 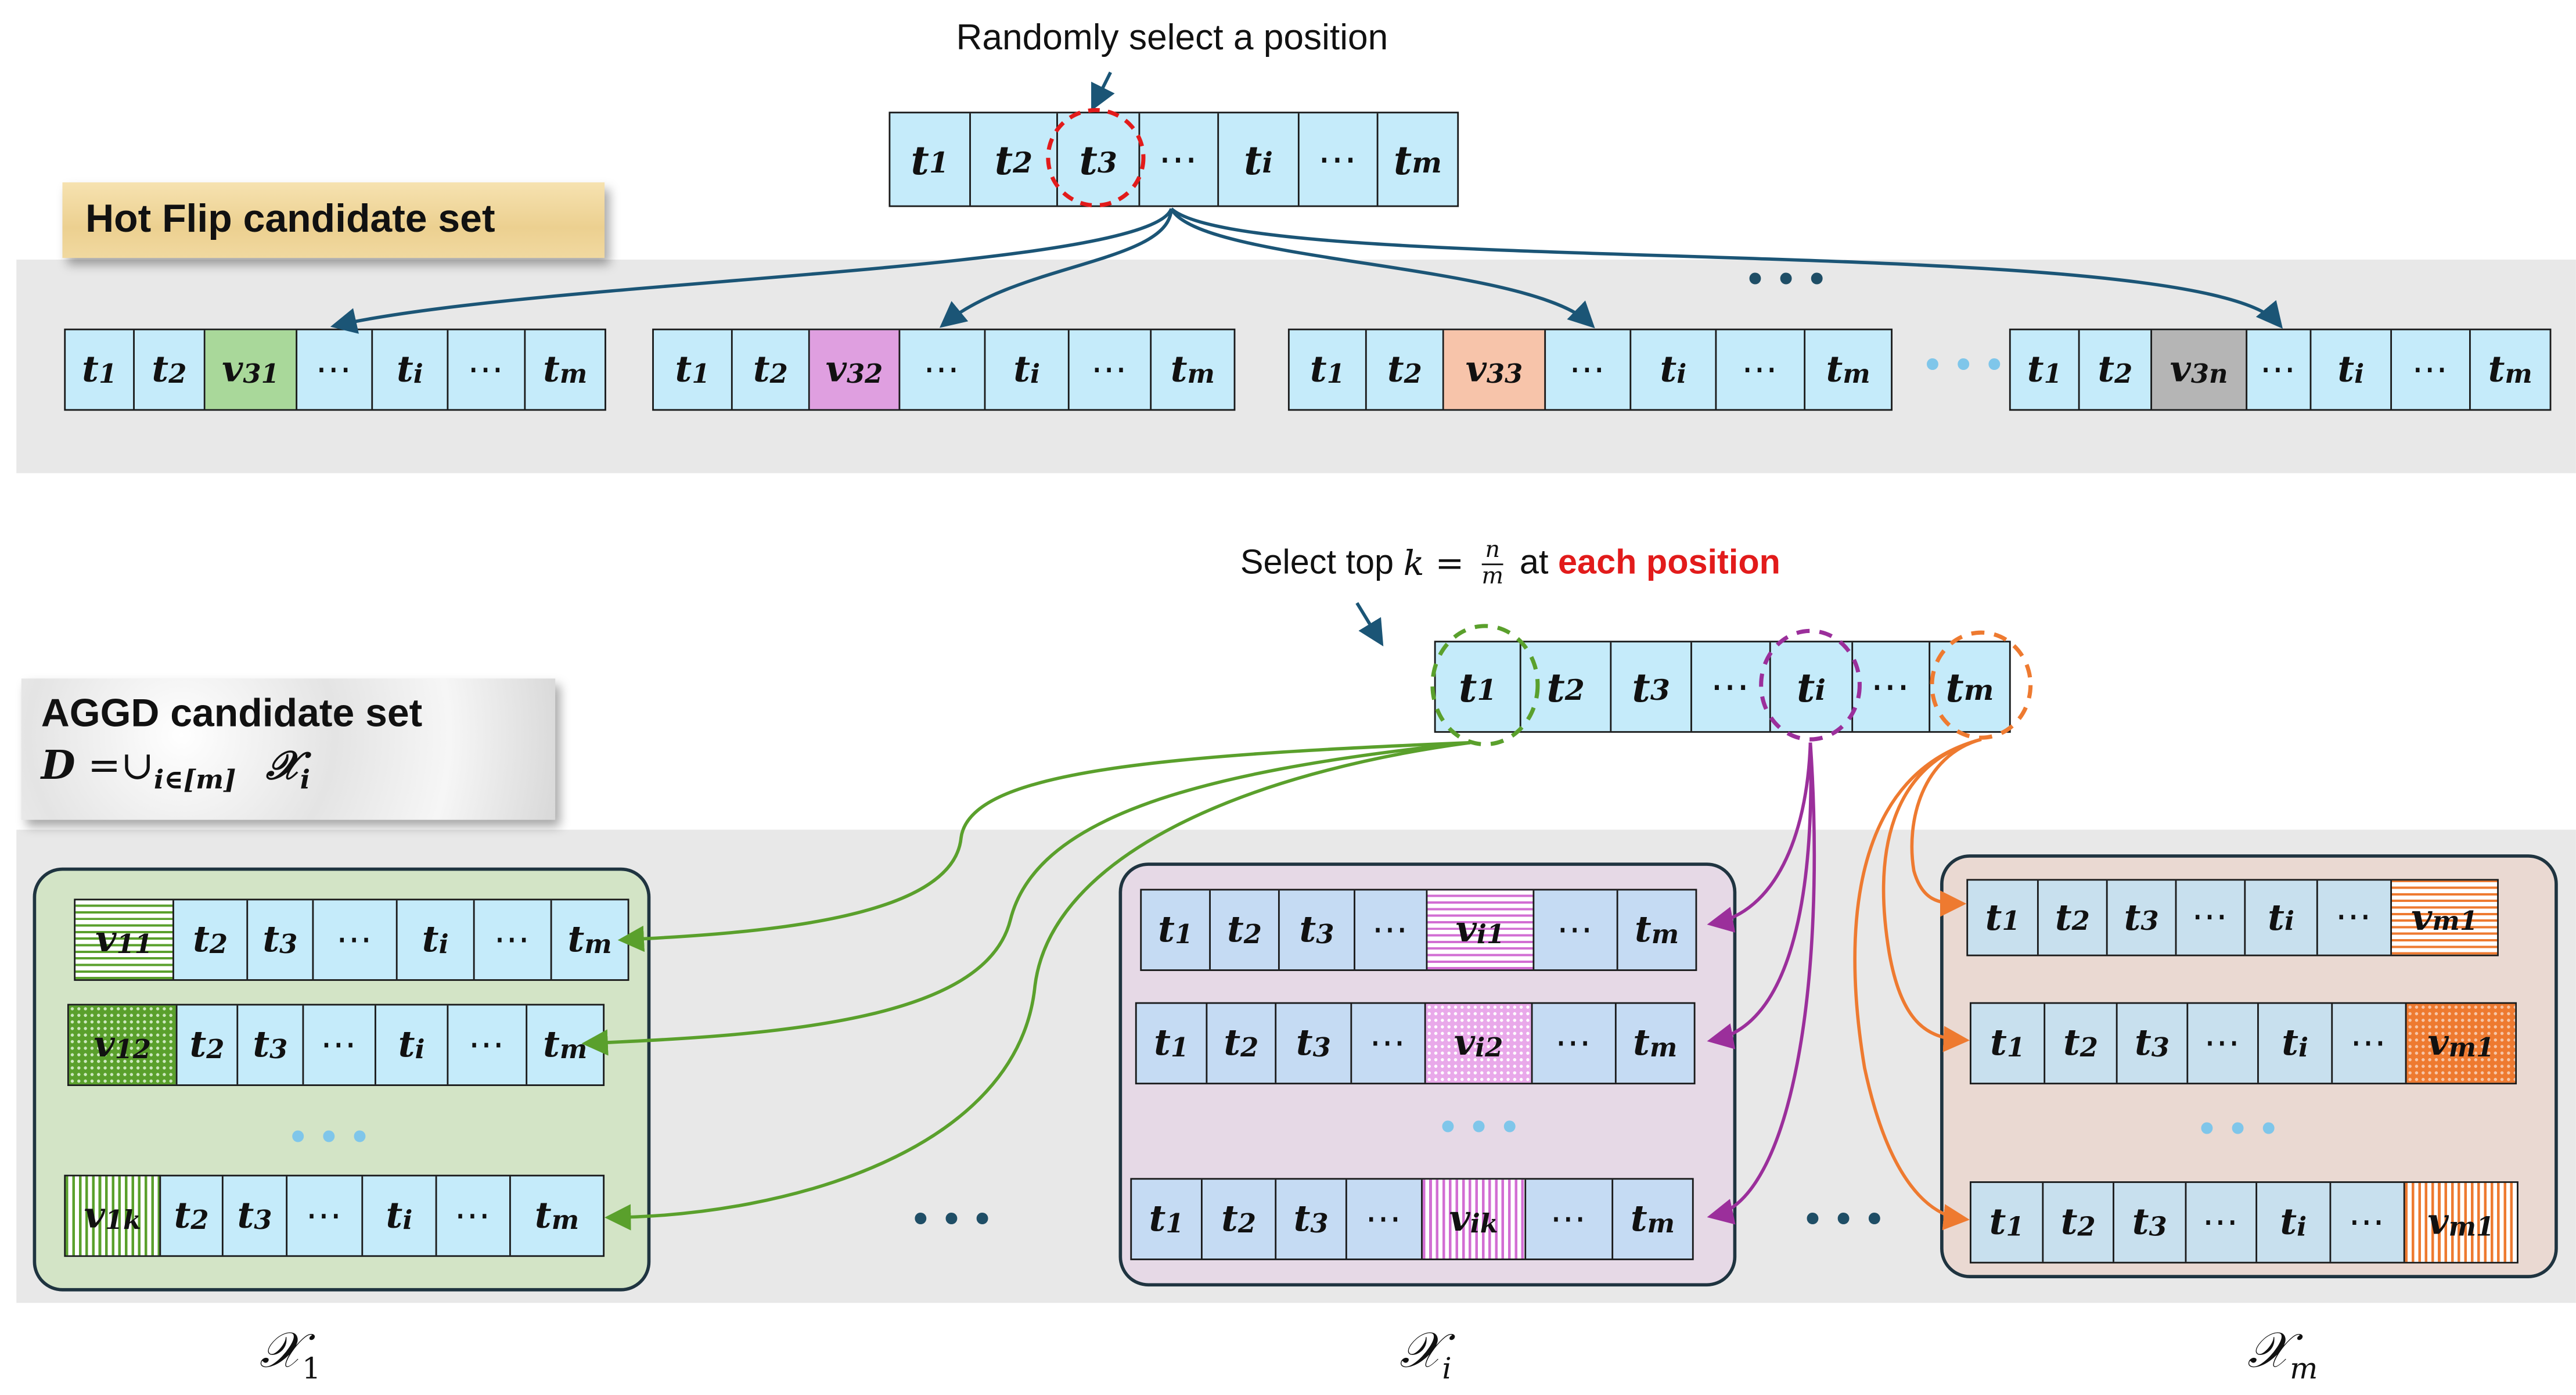 What do you see at coordinates (1968, 364) in the screenshot?
I see `hotflip-dots-row: •••` at bounding box center [1968, 364].